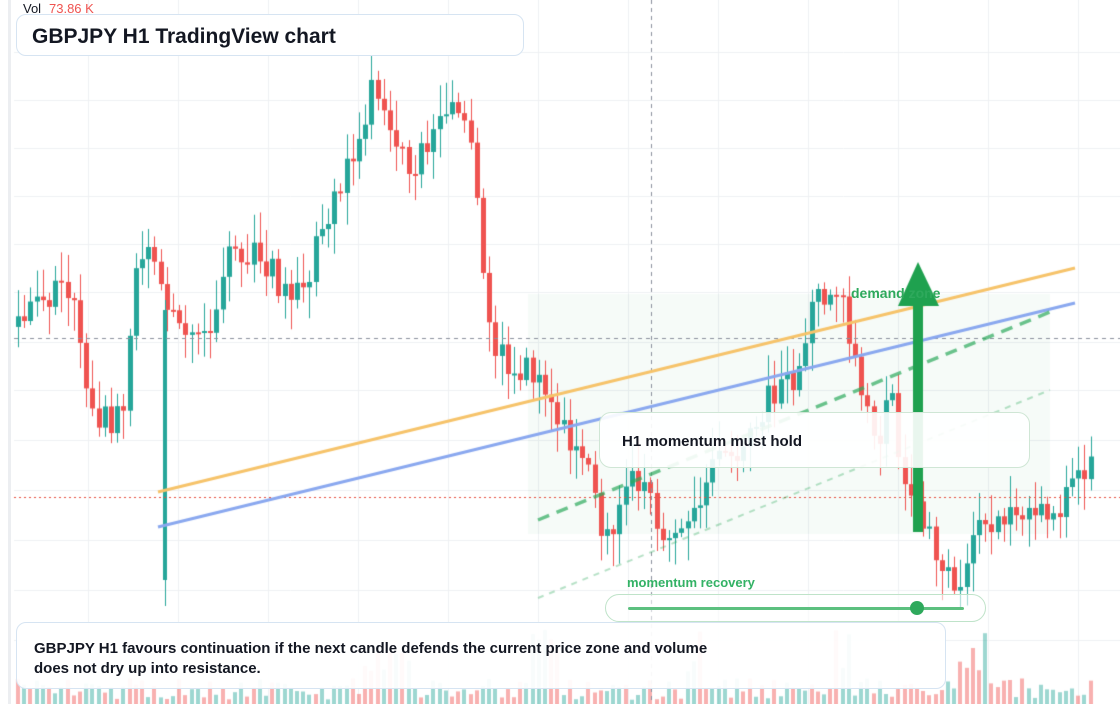 This screenshot has height=704, width=1120. What do you see at coordinates (814, 440) in the screenshot?
I see `momentum-hold-callout: H1 momentum must hold` at bounding box center [814, 440].